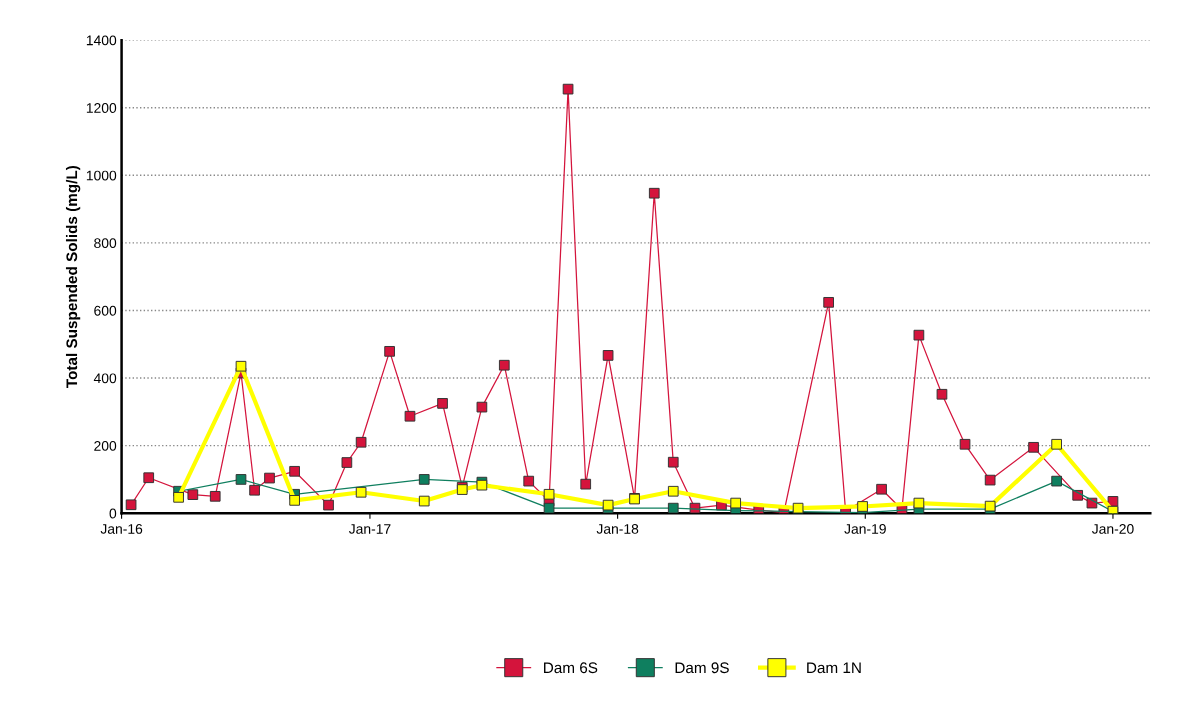 This screenshot has height=704, width=1192. Describe the element at coordinates (105, 243) in the screenshot. I see `y-tick-label: 800` at that location.